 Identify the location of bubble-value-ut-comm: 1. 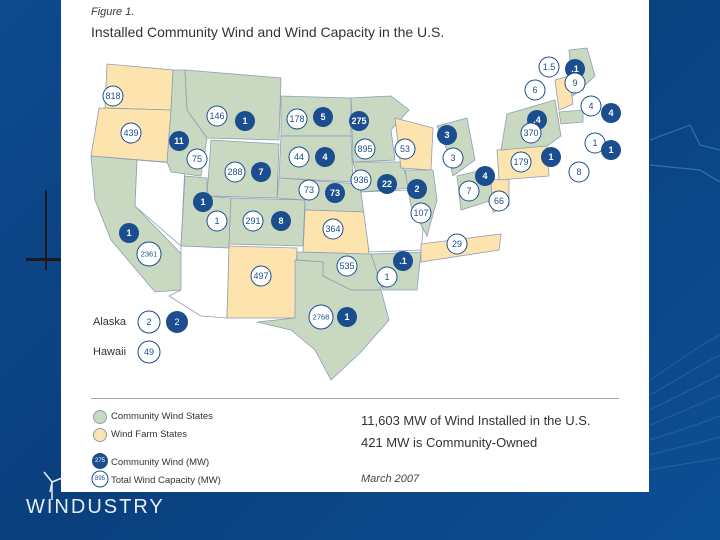
(202, 202).